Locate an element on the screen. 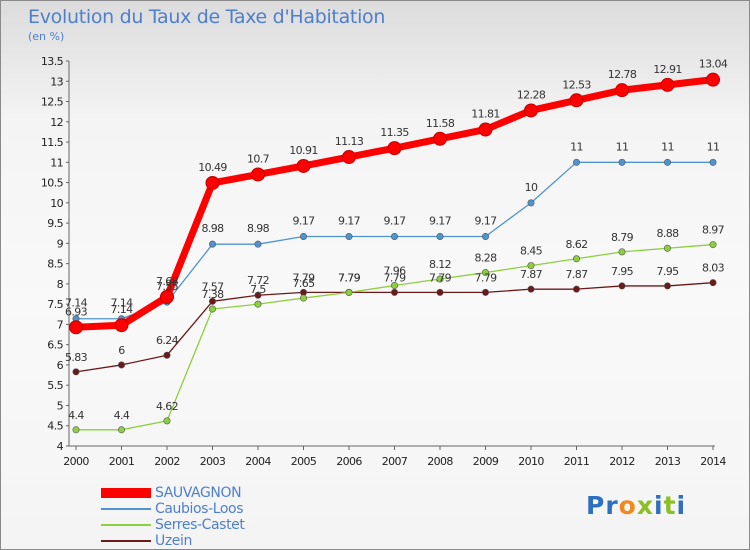  data-label: 7.57 is located at coordinates (212, 286).